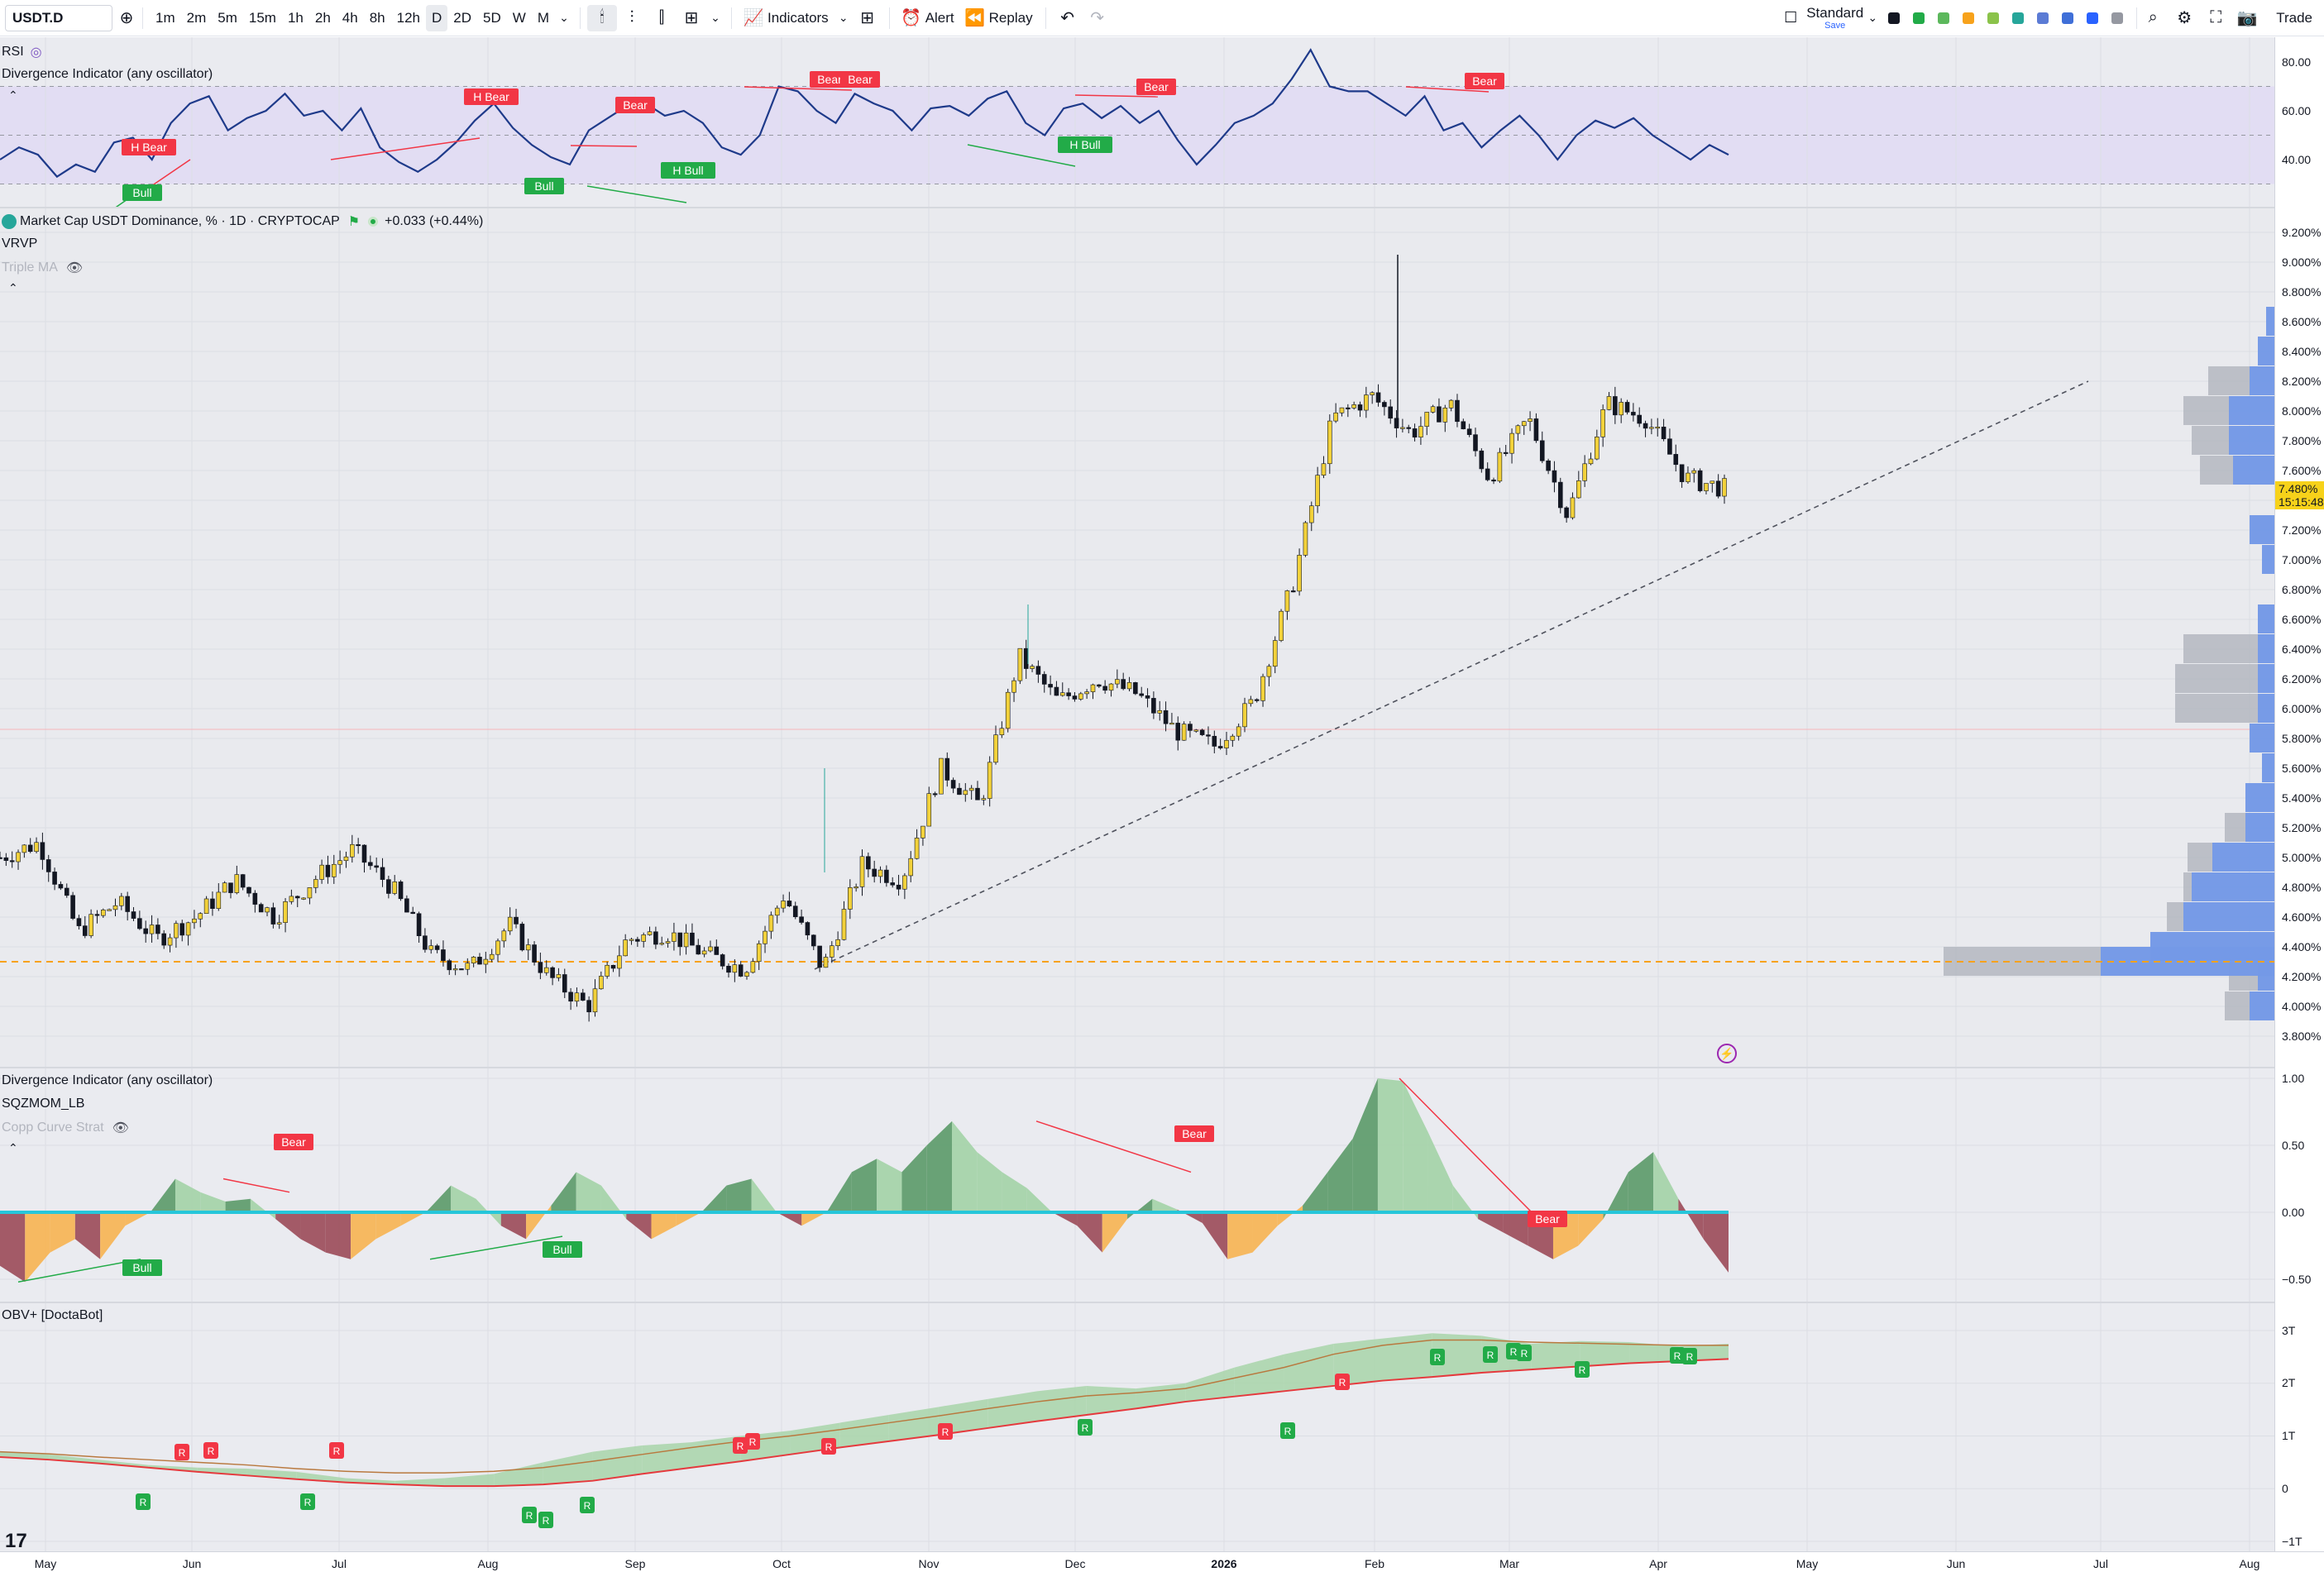 This screenshot has width=2324, height=1572. What do you see at coordinates (662, 18) in the screenshot?
I see `hollow-candles-button: ⫿` at bounding box center [662, 18].